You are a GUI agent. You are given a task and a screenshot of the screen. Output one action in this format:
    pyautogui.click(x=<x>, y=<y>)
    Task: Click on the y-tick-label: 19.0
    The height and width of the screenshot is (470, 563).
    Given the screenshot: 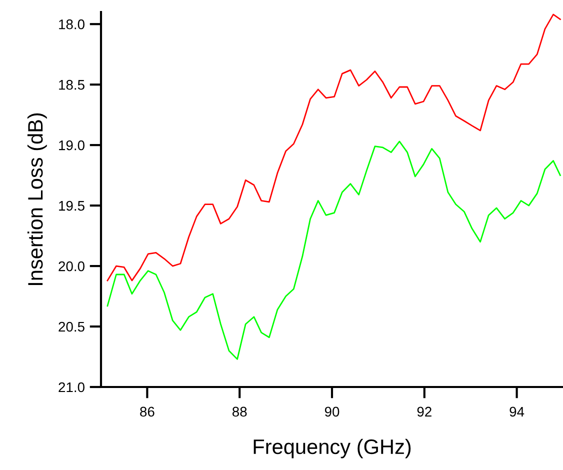 What is the action you would take?
    pyautogui.click(x=71, y=145)
    